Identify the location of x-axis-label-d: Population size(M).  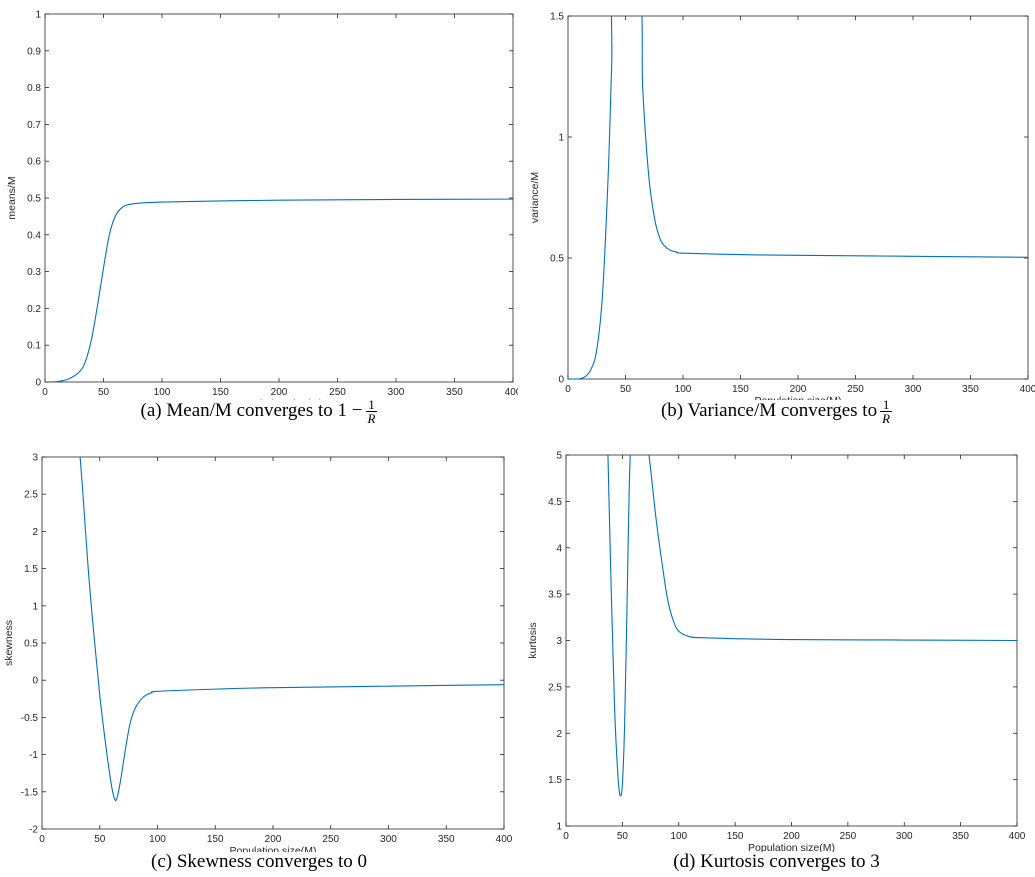
(791, 847).